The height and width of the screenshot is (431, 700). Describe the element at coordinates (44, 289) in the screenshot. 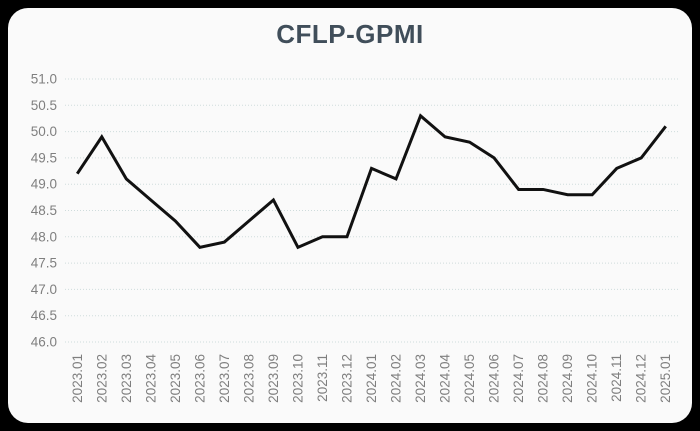

I see `y-tick-label: 47.0` at that location.